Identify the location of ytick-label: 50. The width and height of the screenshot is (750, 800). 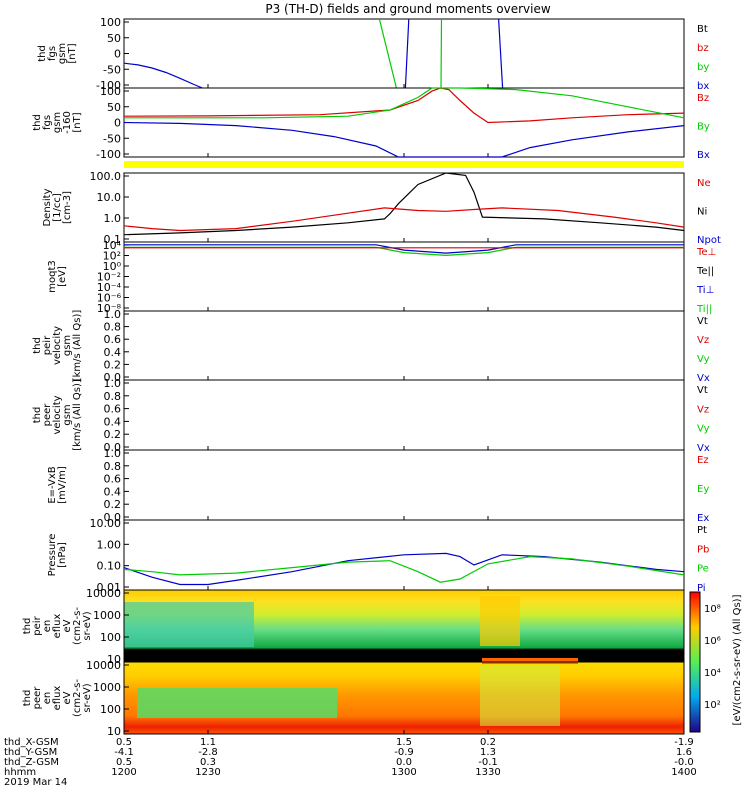
(114, 107).